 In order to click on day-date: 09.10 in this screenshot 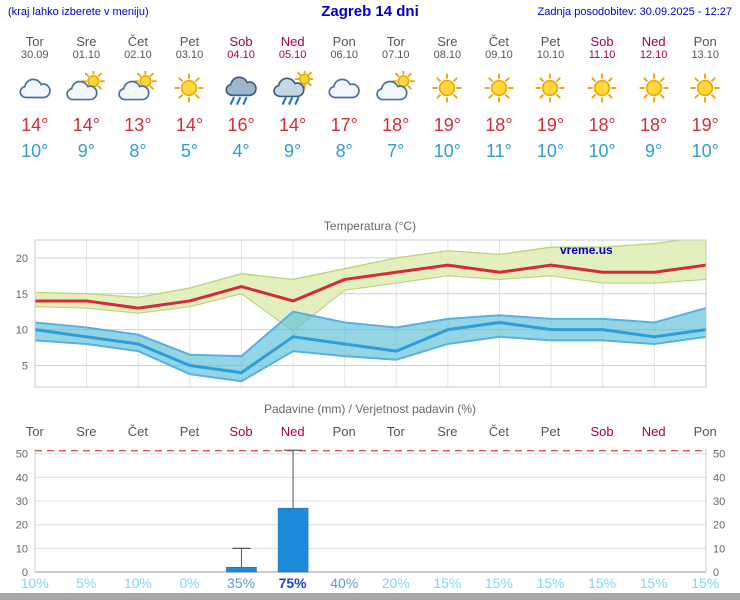, I will do `click(499, 55)`.